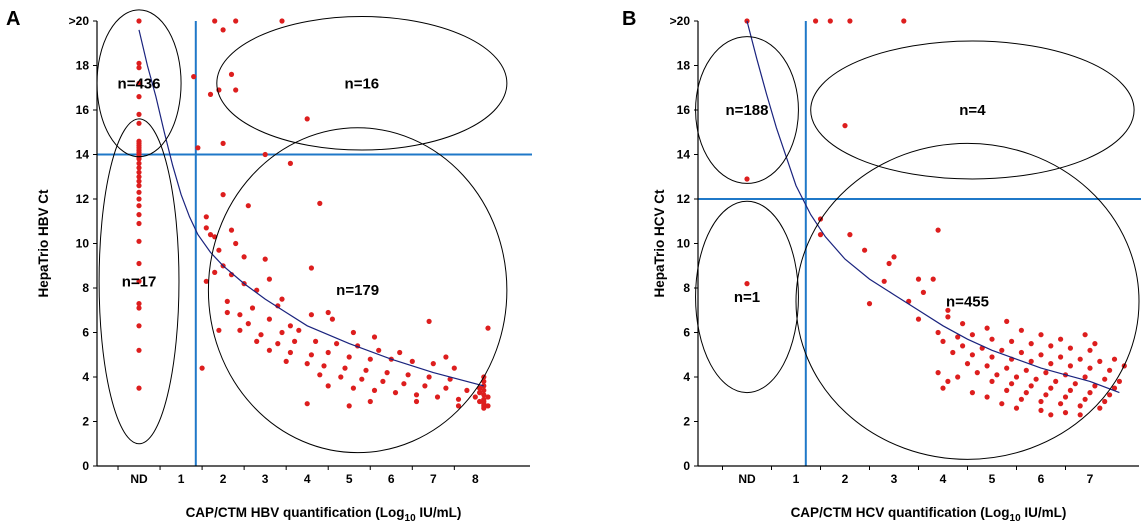 The width and height of the screenshot is (1147, 524). Describe the element at coordinates (433, 479) in the screenshot. I see `x-tick-label: 7` at that location.